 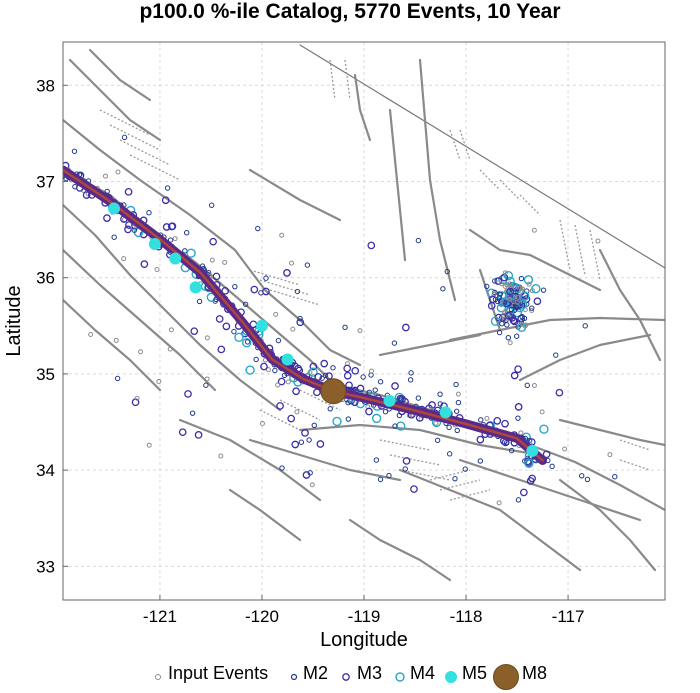 I want to click on y-axis-label: Latitude, so click(x=14, y=320).